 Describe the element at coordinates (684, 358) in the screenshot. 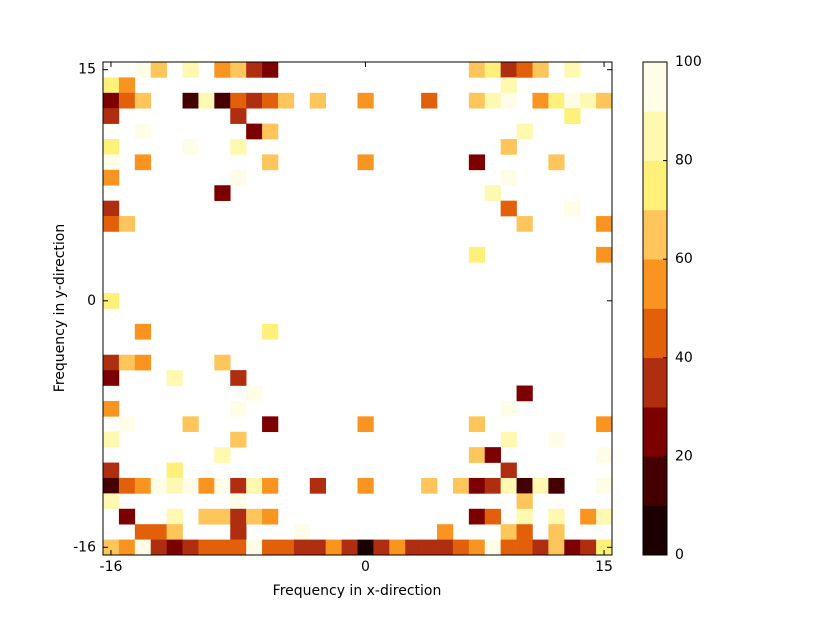

I see `colorbar-tick-label: 40` at that location.